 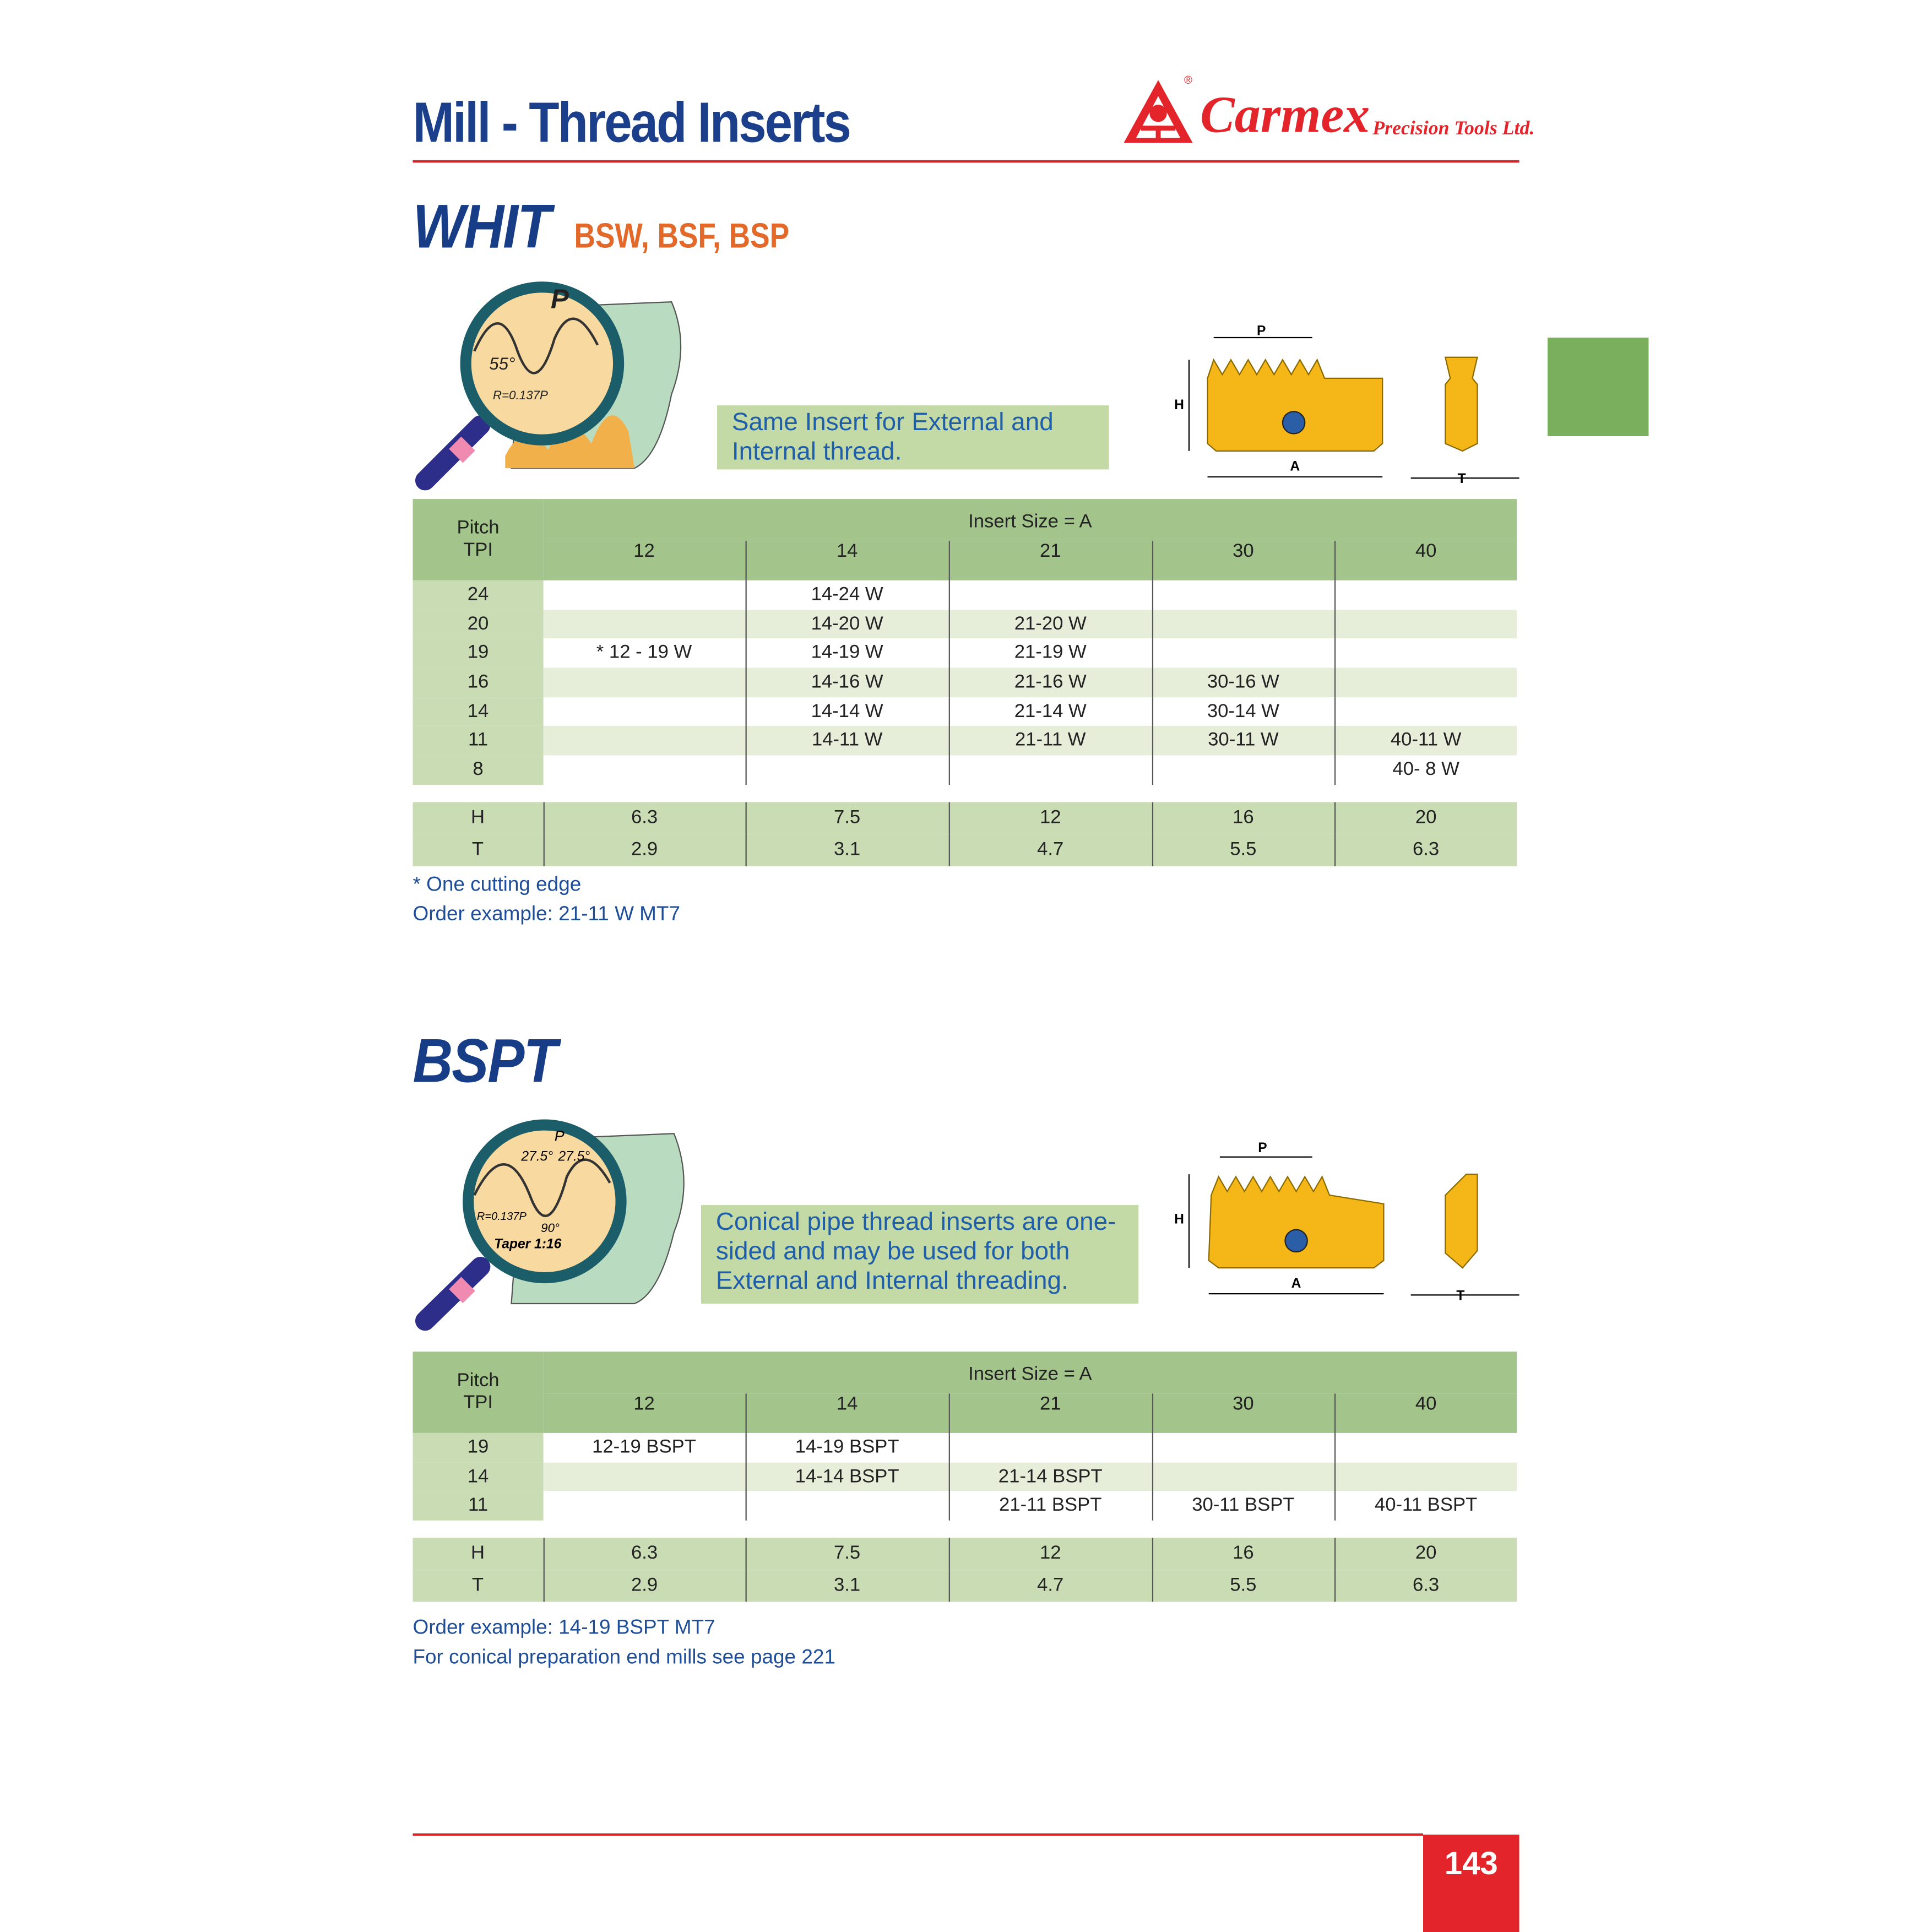 I want to click on label-t: T, so click(x=1460, y=1295).